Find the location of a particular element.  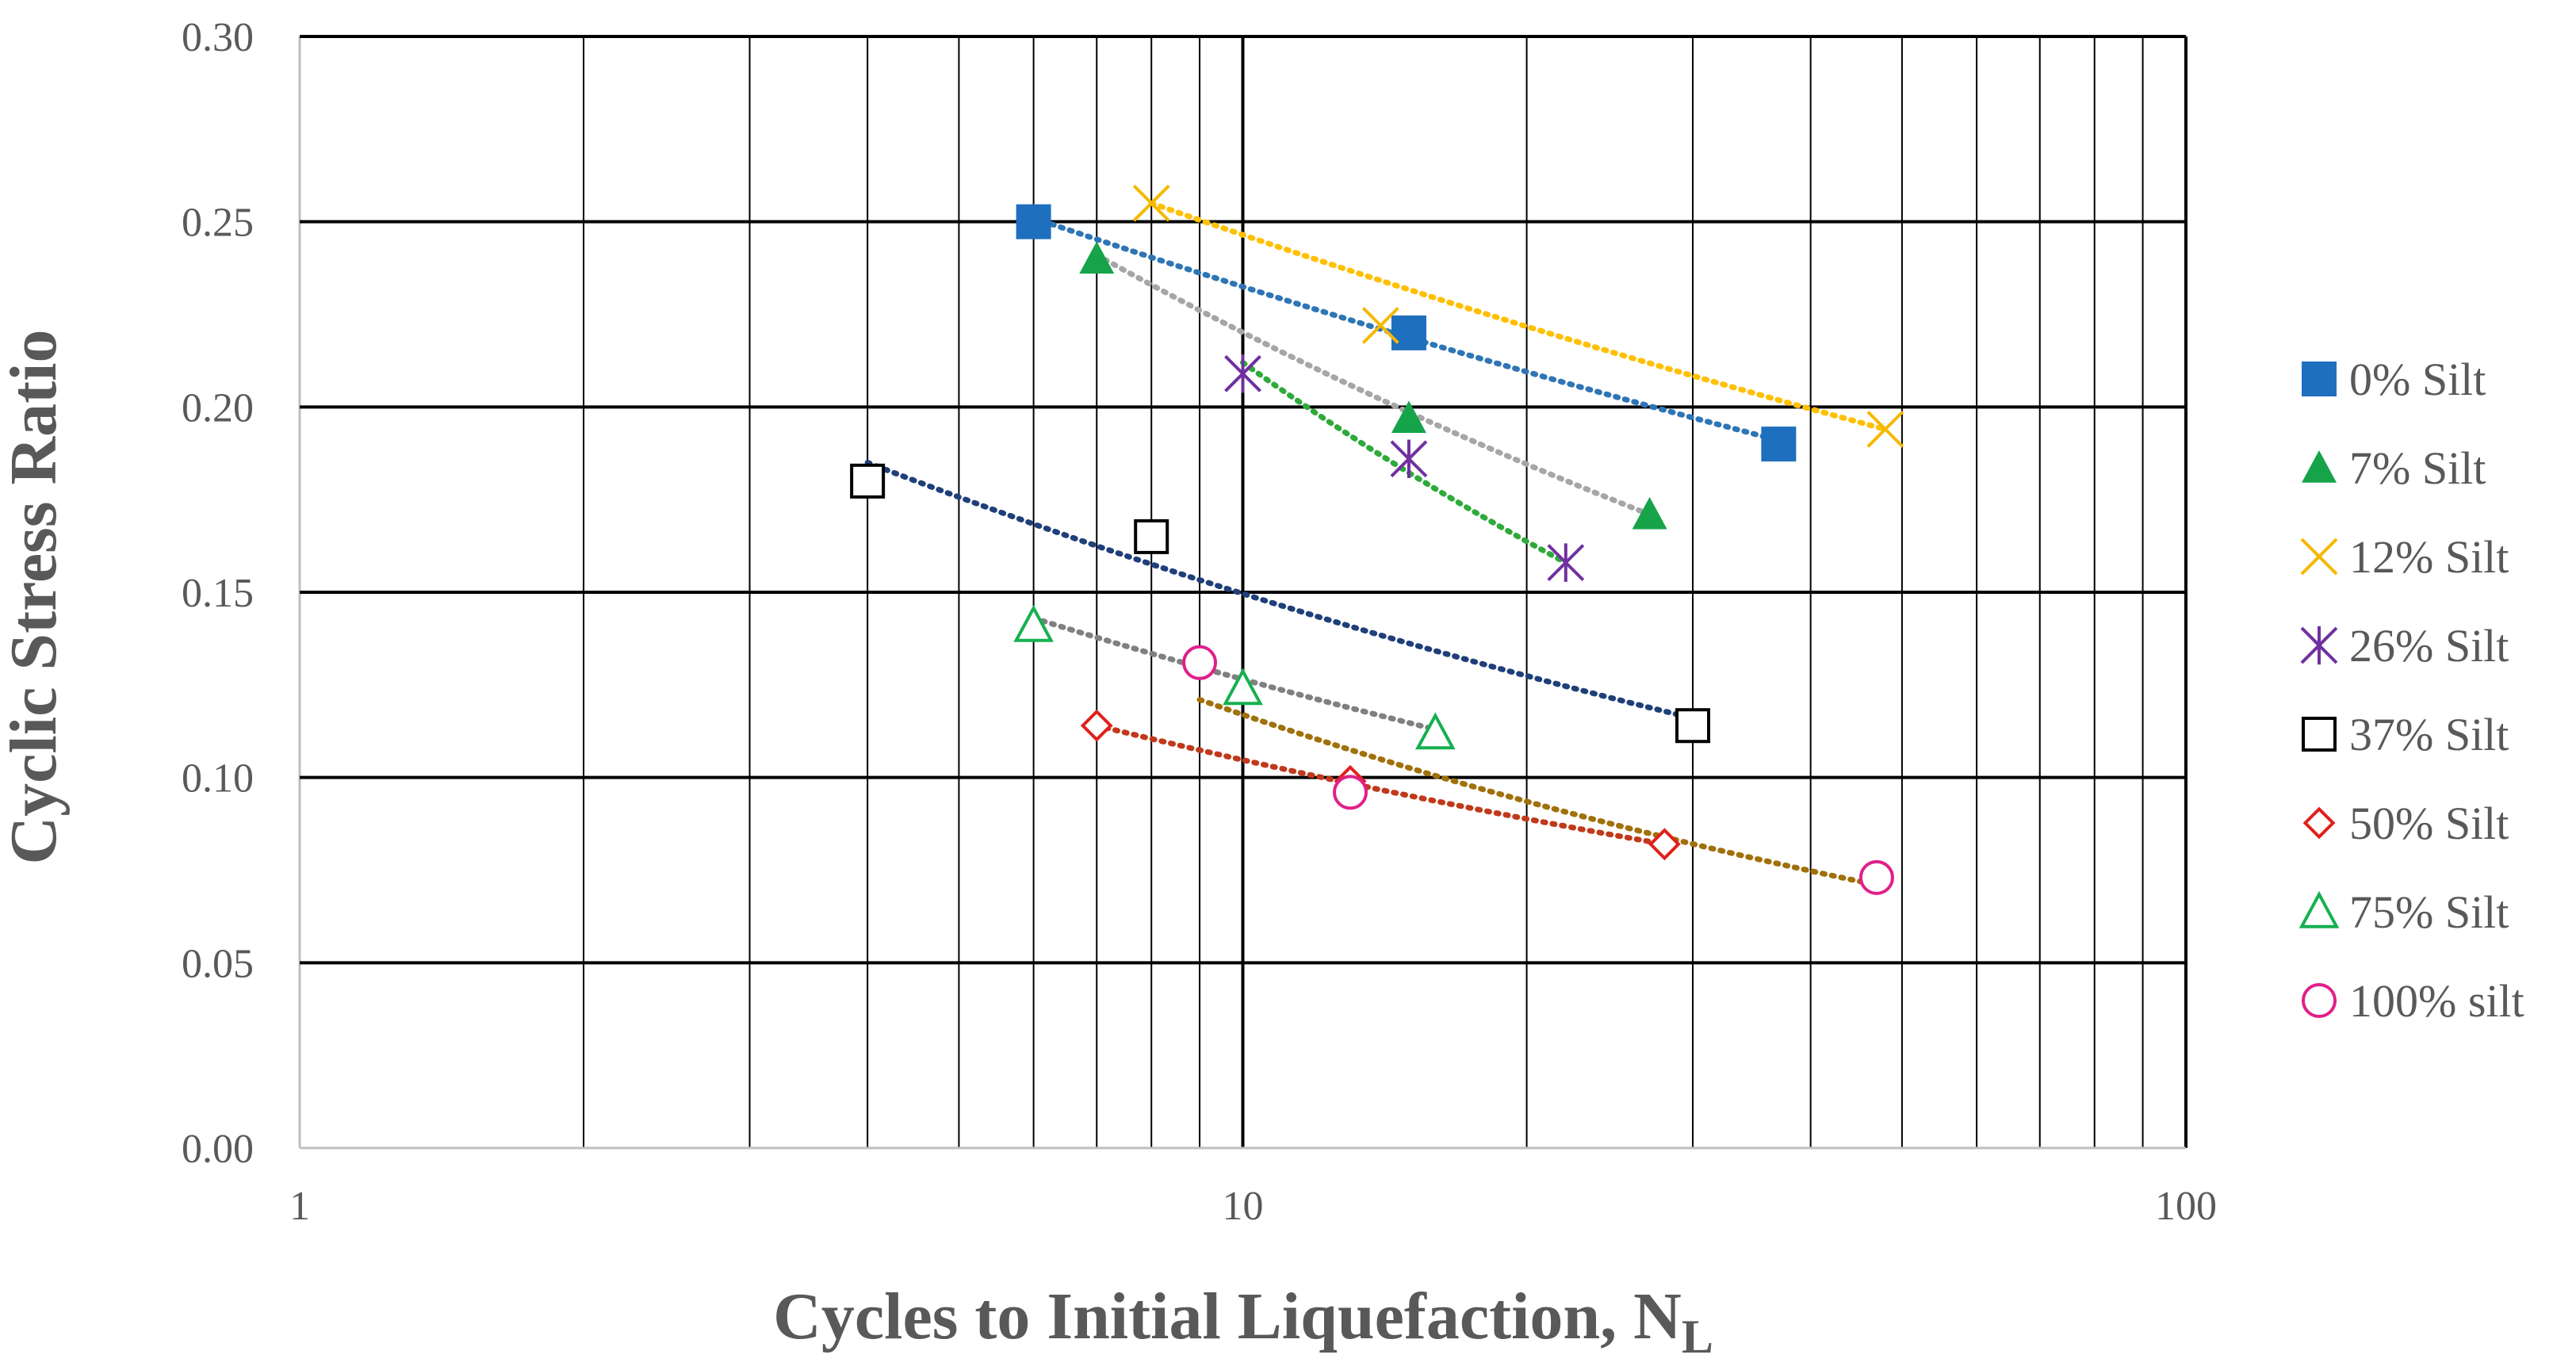

legend-label: 75% Silt is located at coordinates (2429, 912).